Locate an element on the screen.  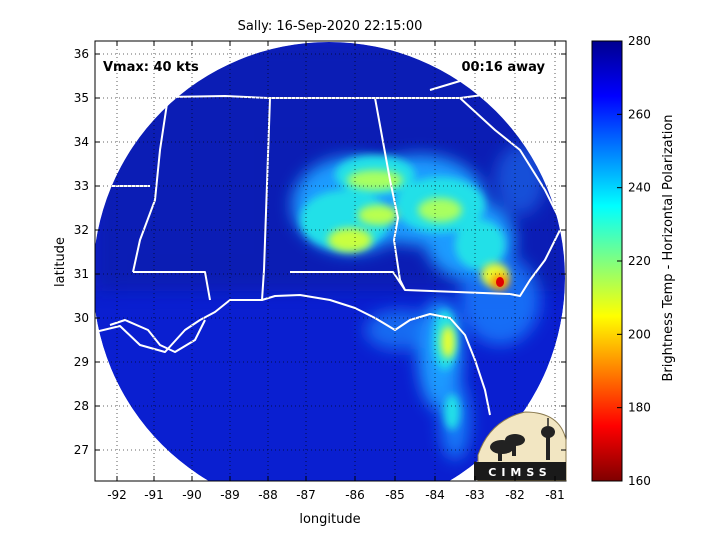
colorbar-tick-label: 240 is located at coordinates (639, 188).